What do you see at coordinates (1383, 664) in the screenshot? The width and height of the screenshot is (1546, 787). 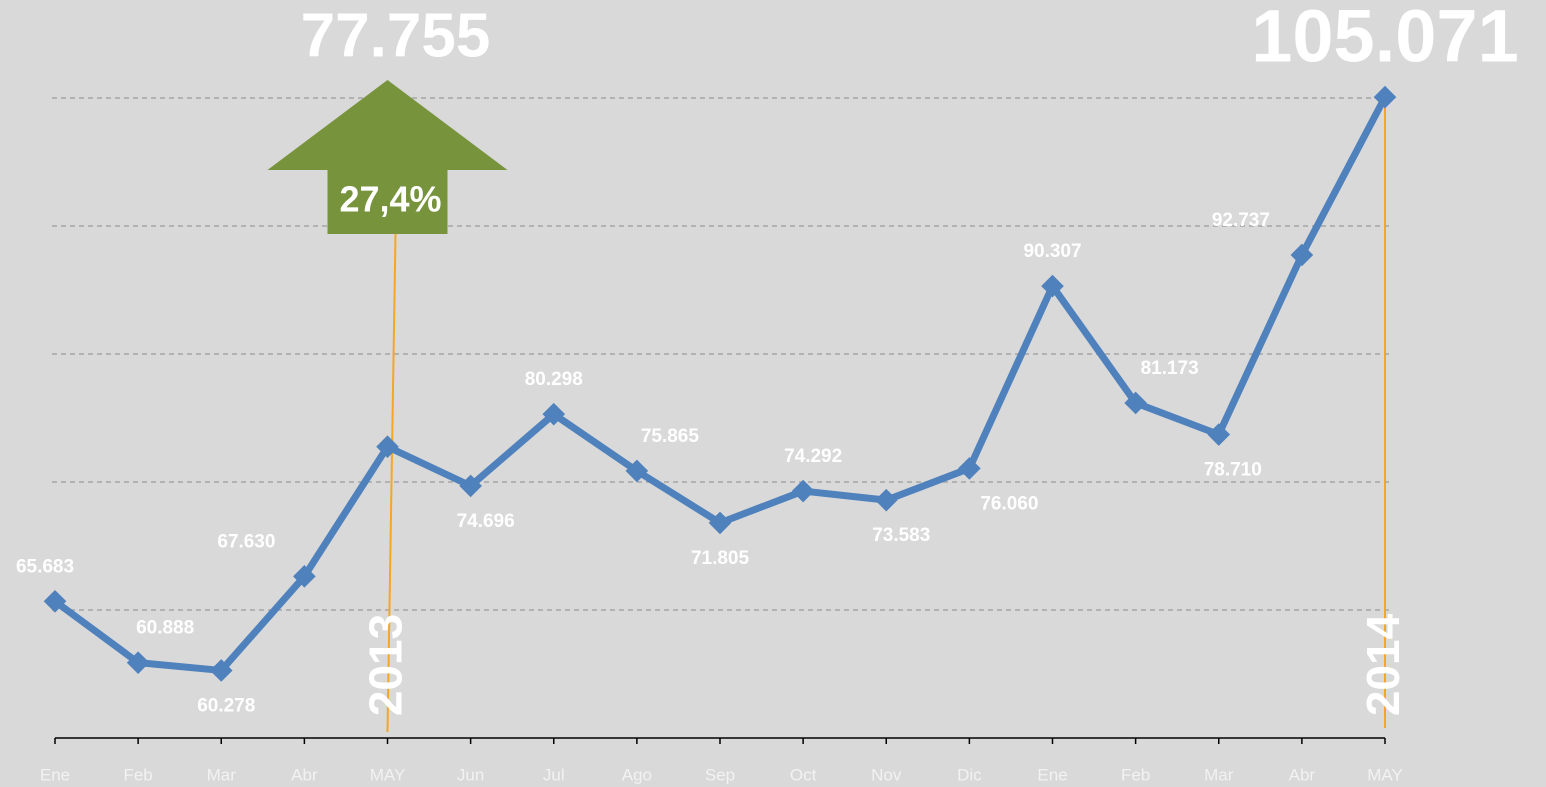 I see `year-label: 2014` at bounding box center [1383, 664].